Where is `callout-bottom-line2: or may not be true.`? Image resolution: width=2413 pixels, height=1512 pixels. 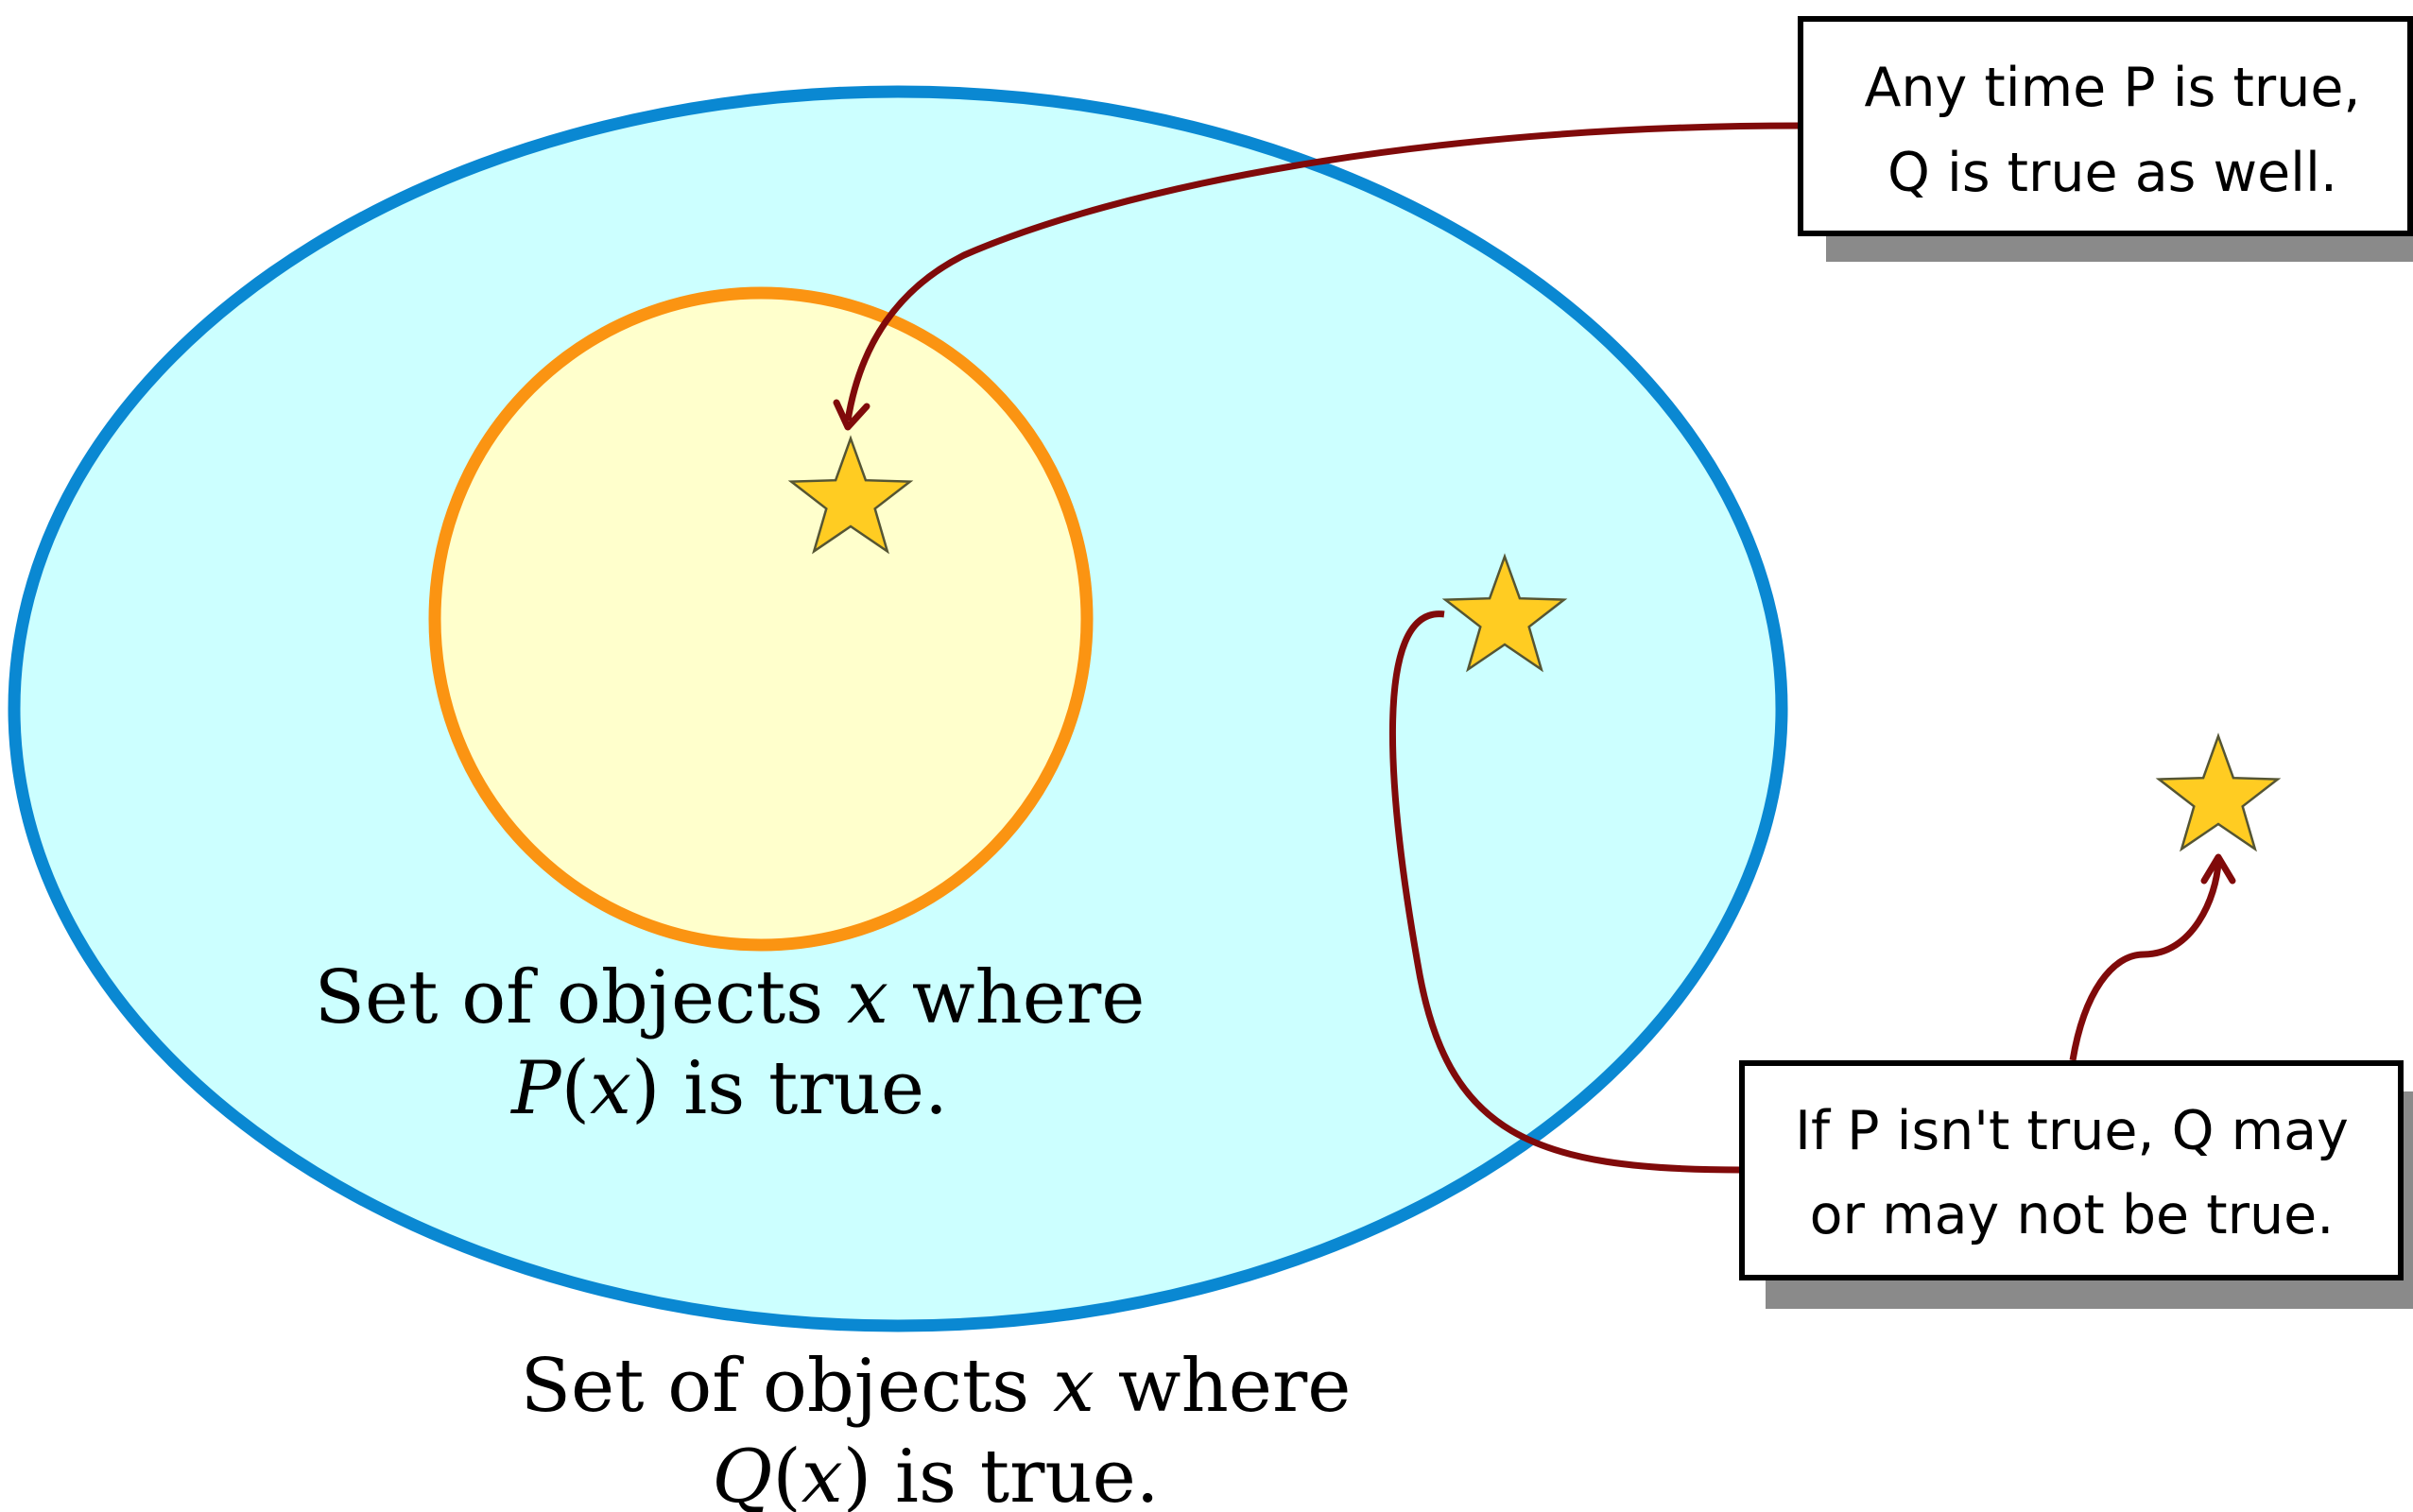 callout-bottom-line2: or may not be true. is located at coordinates (2072, 1215).